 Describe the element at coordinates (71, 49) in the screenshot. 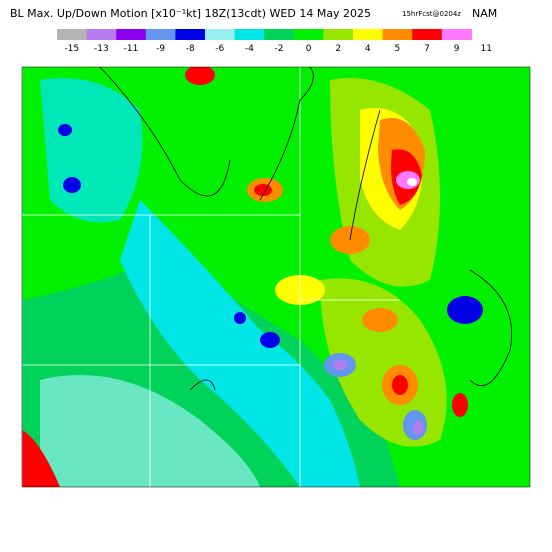

I see `colorbar-label: -15` at that location.